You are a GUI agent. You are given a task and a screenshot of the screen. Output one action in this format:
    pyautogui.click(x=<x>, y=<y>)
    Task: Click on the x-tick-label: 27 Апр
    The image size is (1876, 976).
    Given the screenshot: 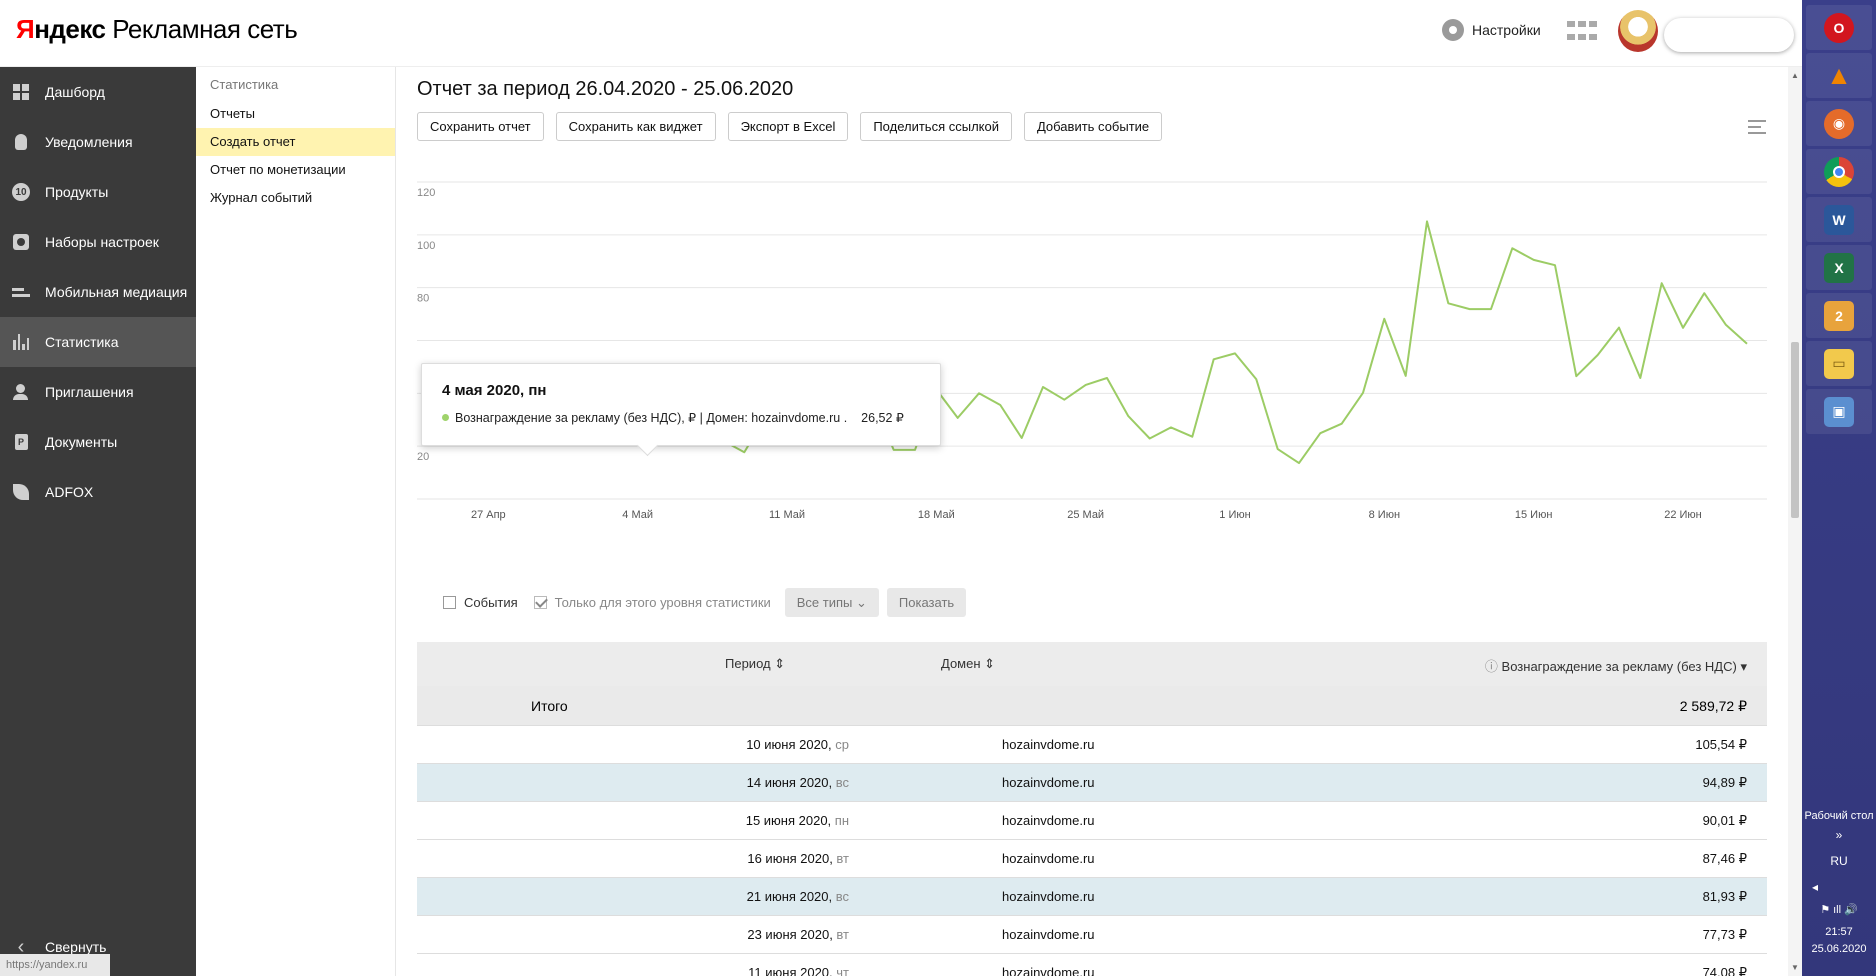 What is the action you would take?
    pyautogui.click(x=488, y=515)
    